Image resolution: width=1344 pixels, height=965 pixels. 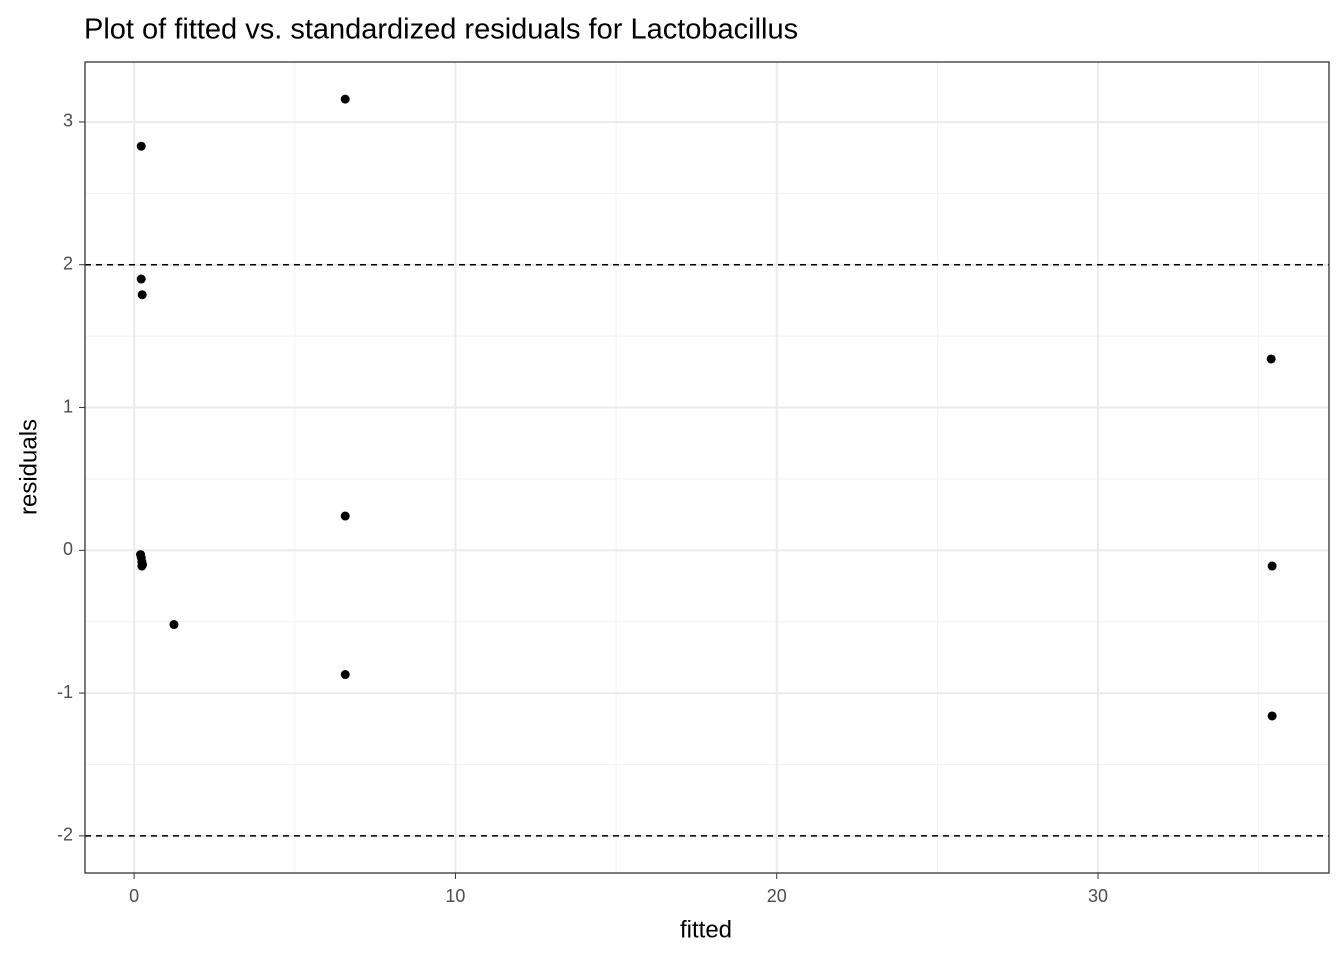 What do you see at coordinates (65, 835) in the screenshot?
I see `y-tick-label: -2` at bounding box center [65, 835].